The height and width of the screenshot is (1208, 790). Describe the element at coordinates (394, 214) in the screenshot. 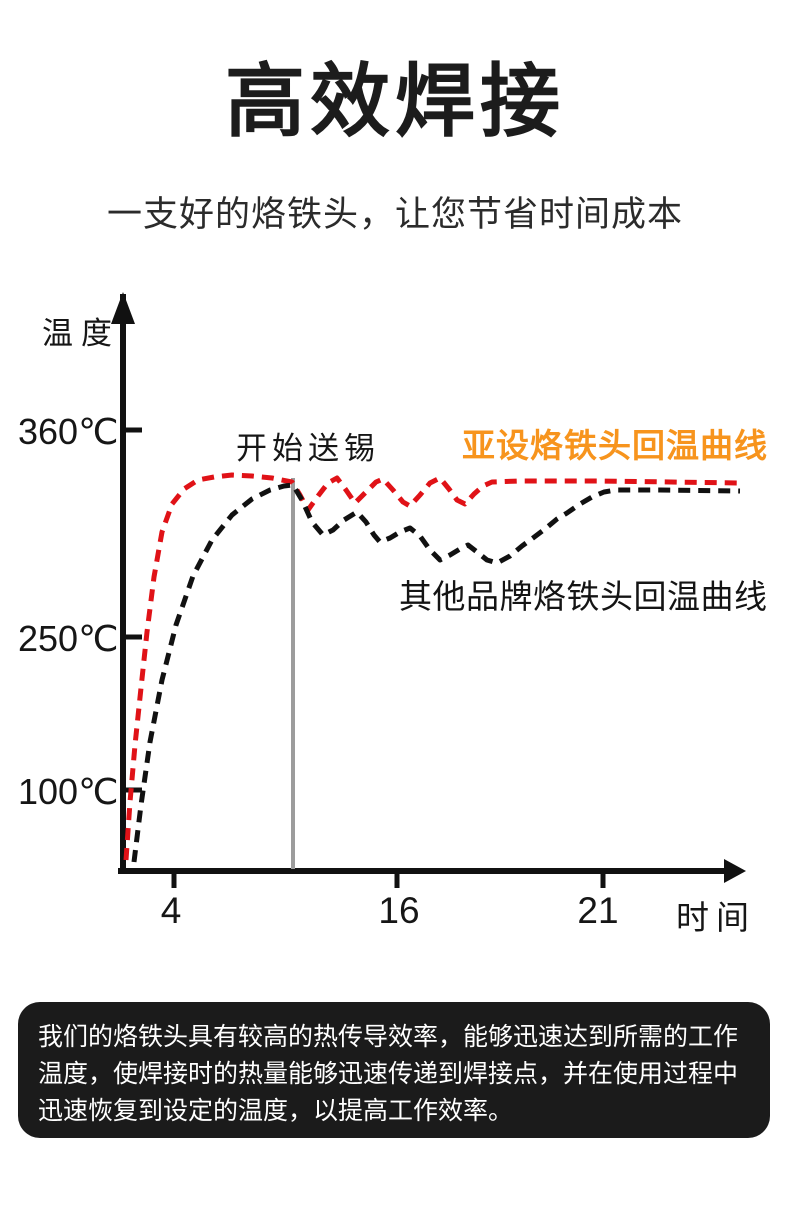

I see `page-subtitle: 一支好的烙铁头，让您节省时间成本` at that location.